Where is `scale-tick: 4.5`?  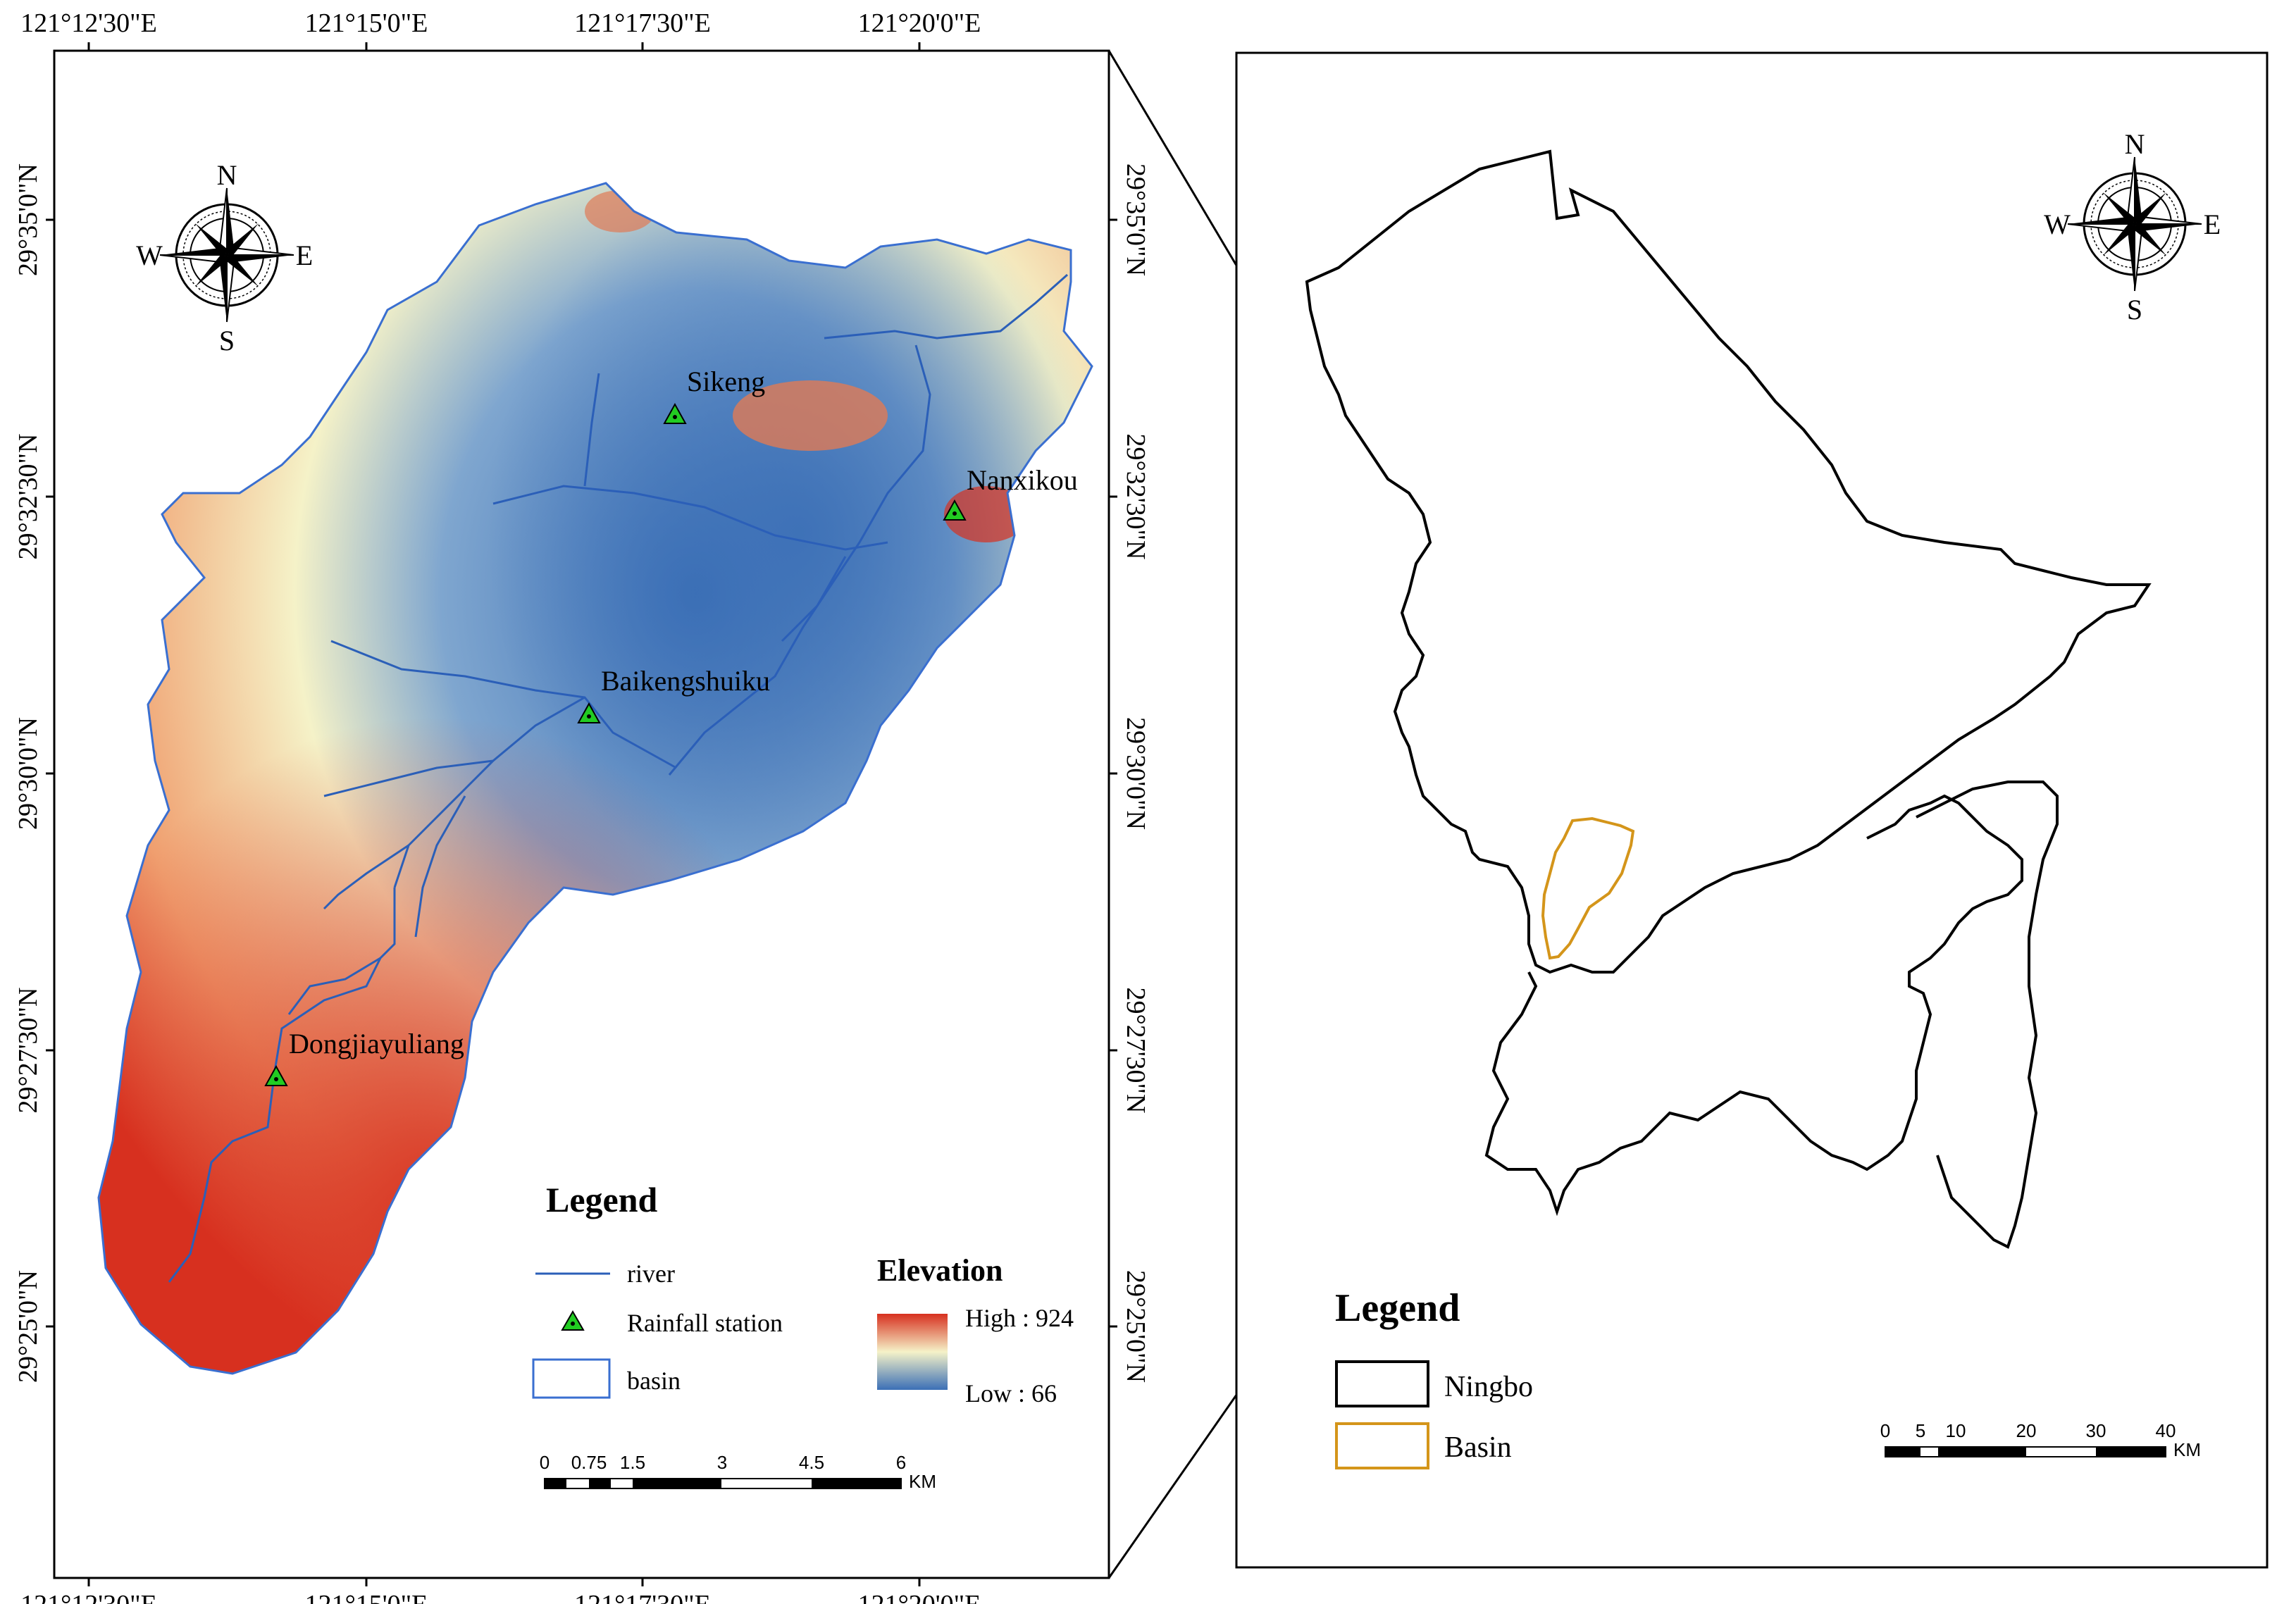 scale-tick: 4.5 is located at coordinates (812, 1462).